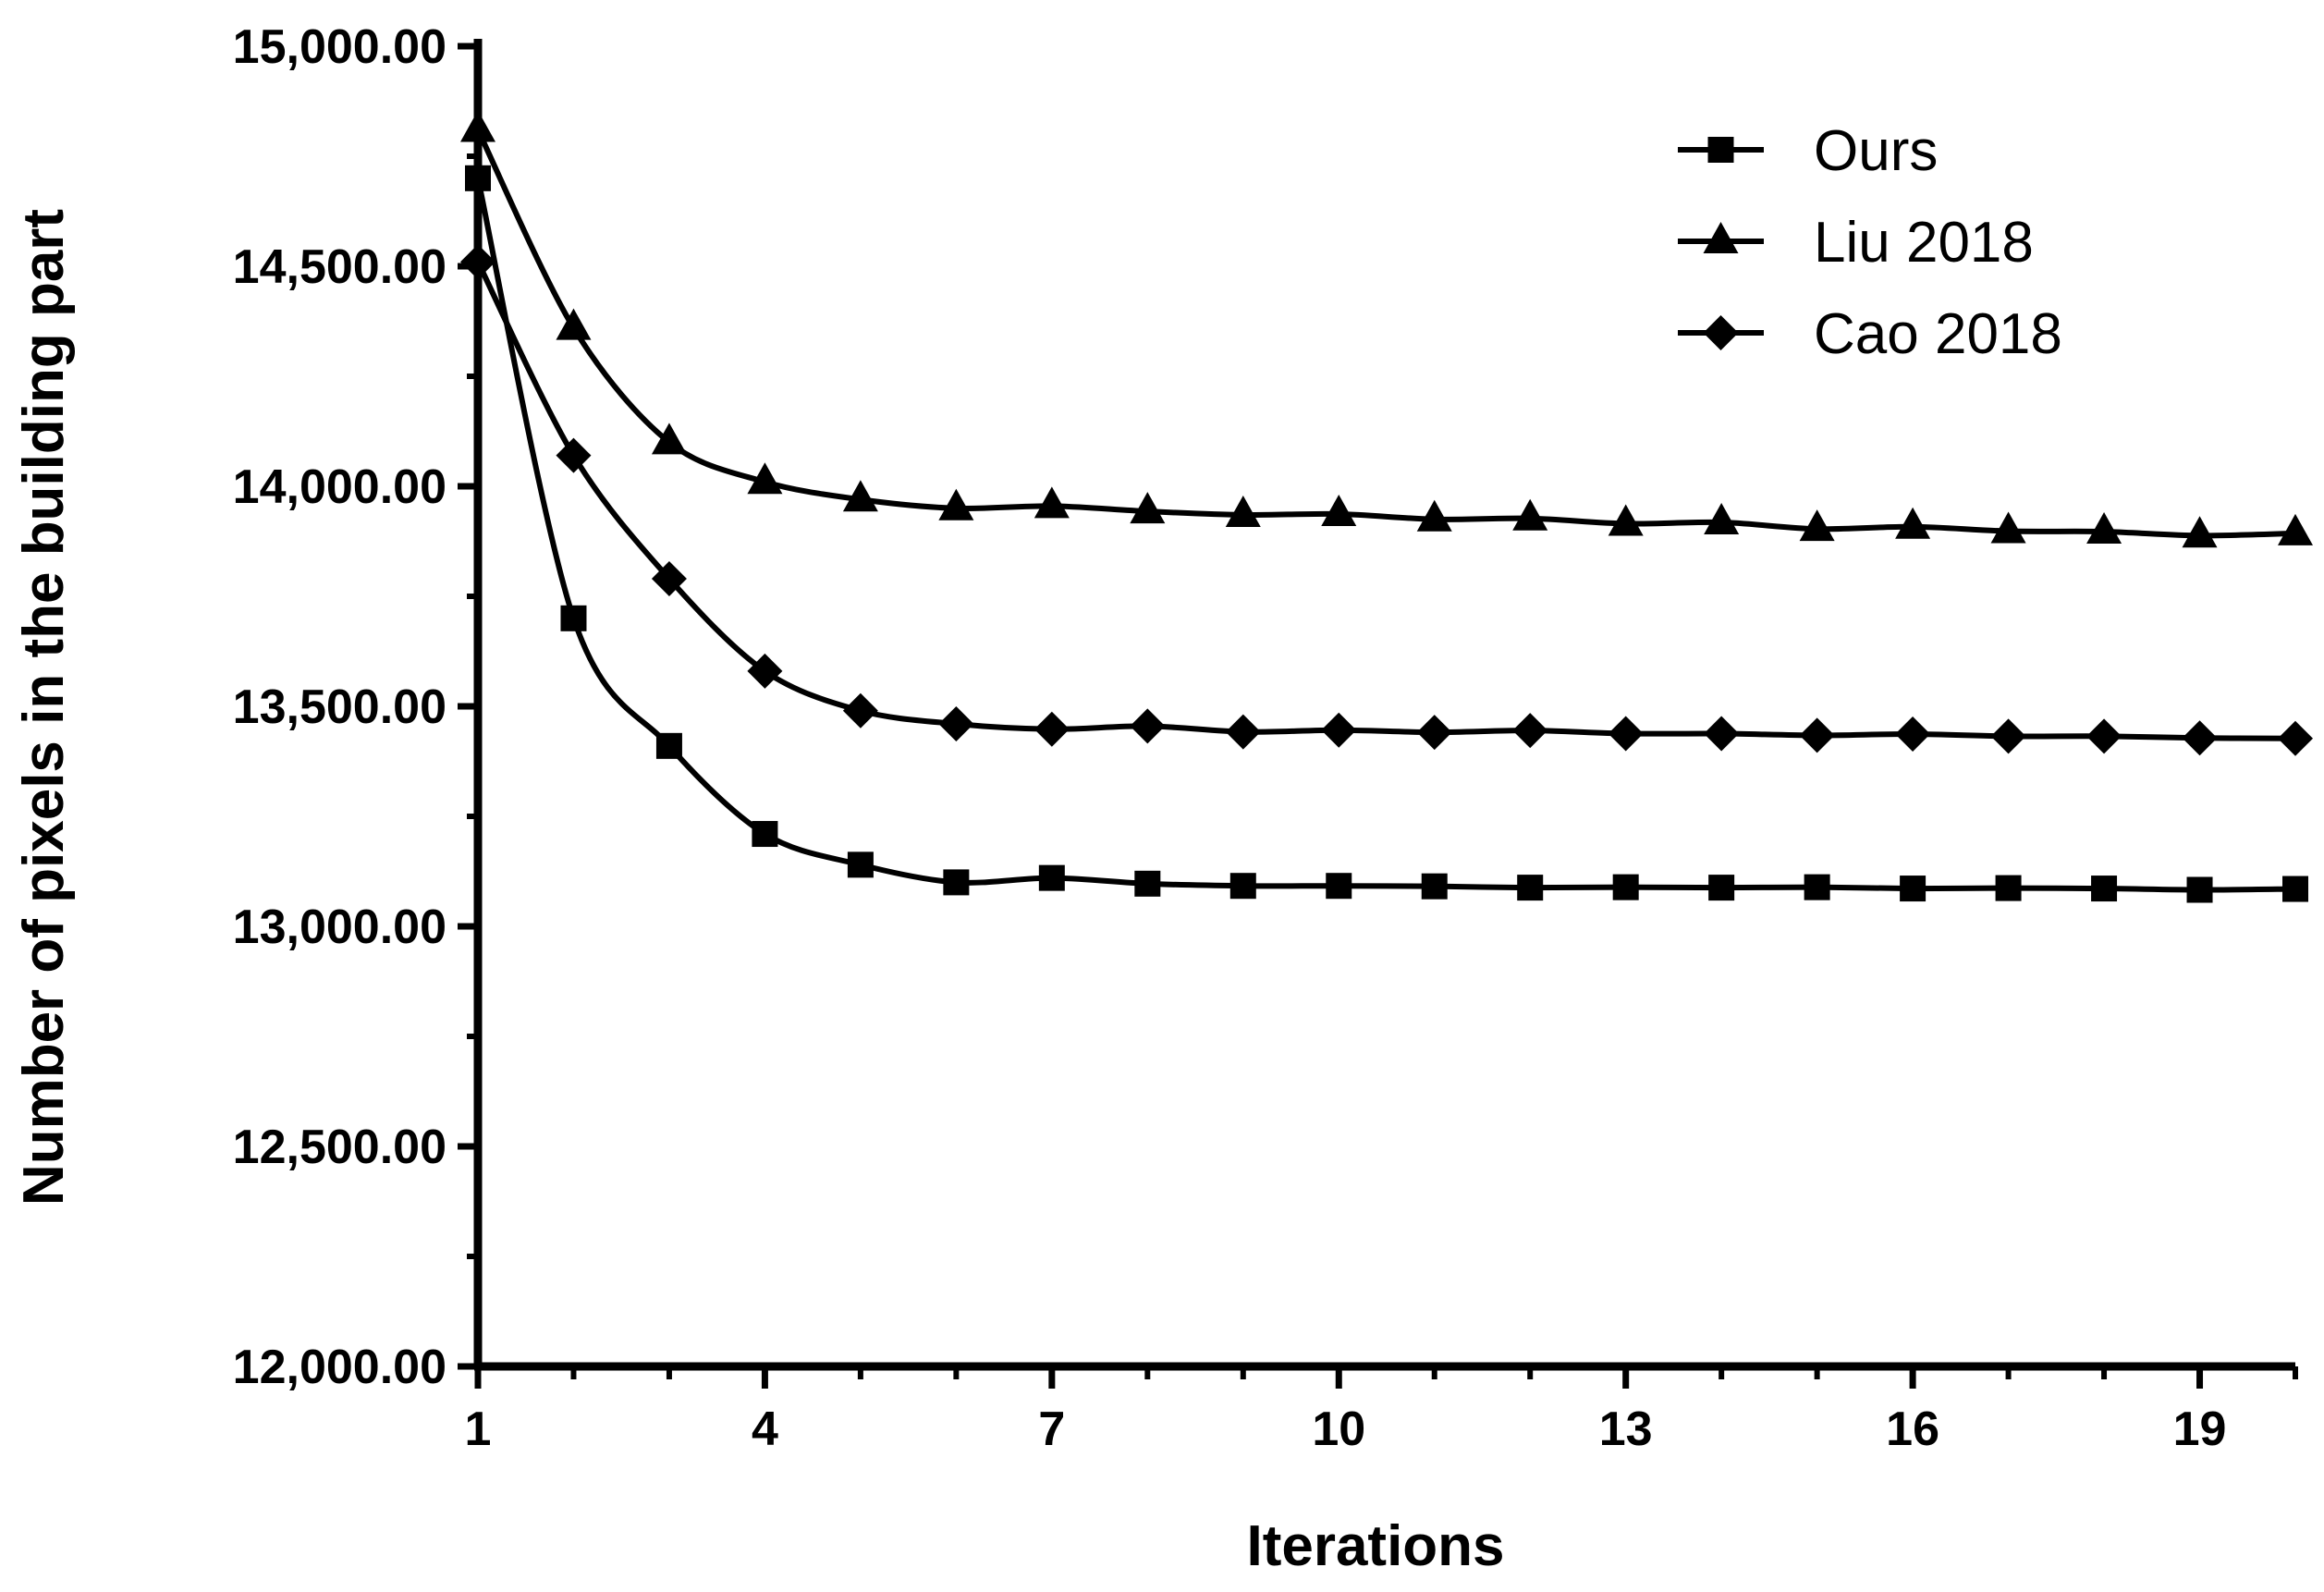 The width and height of the screenshot is (2324, 1592). I want to click on y-tick-label: 13,000.00, so click(339, 927).